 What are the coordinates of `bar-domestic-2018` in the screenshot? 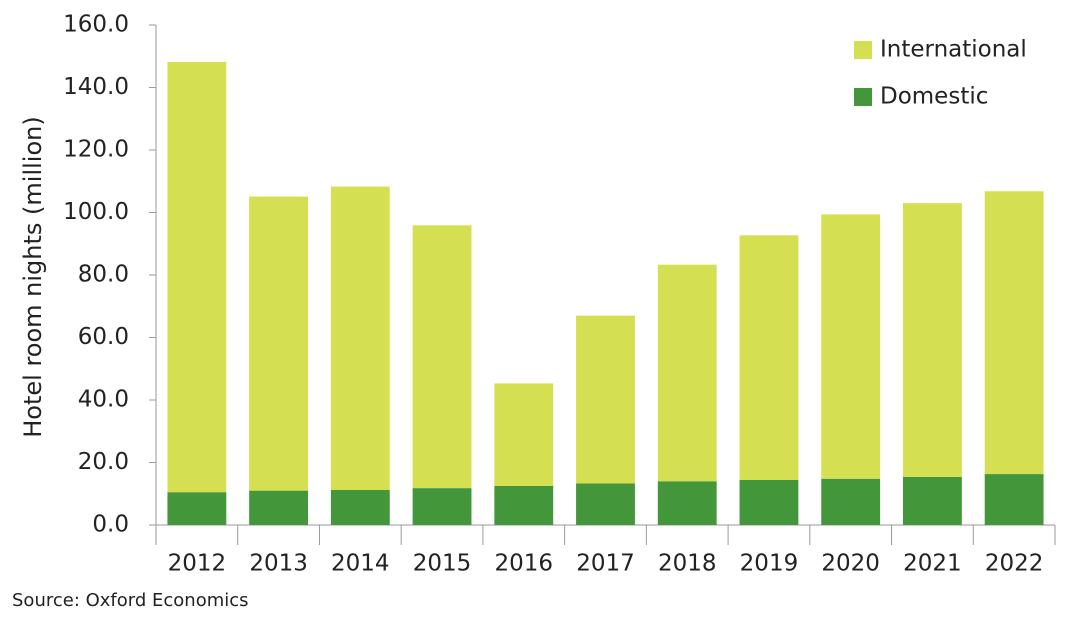 It's located at (687, 503).